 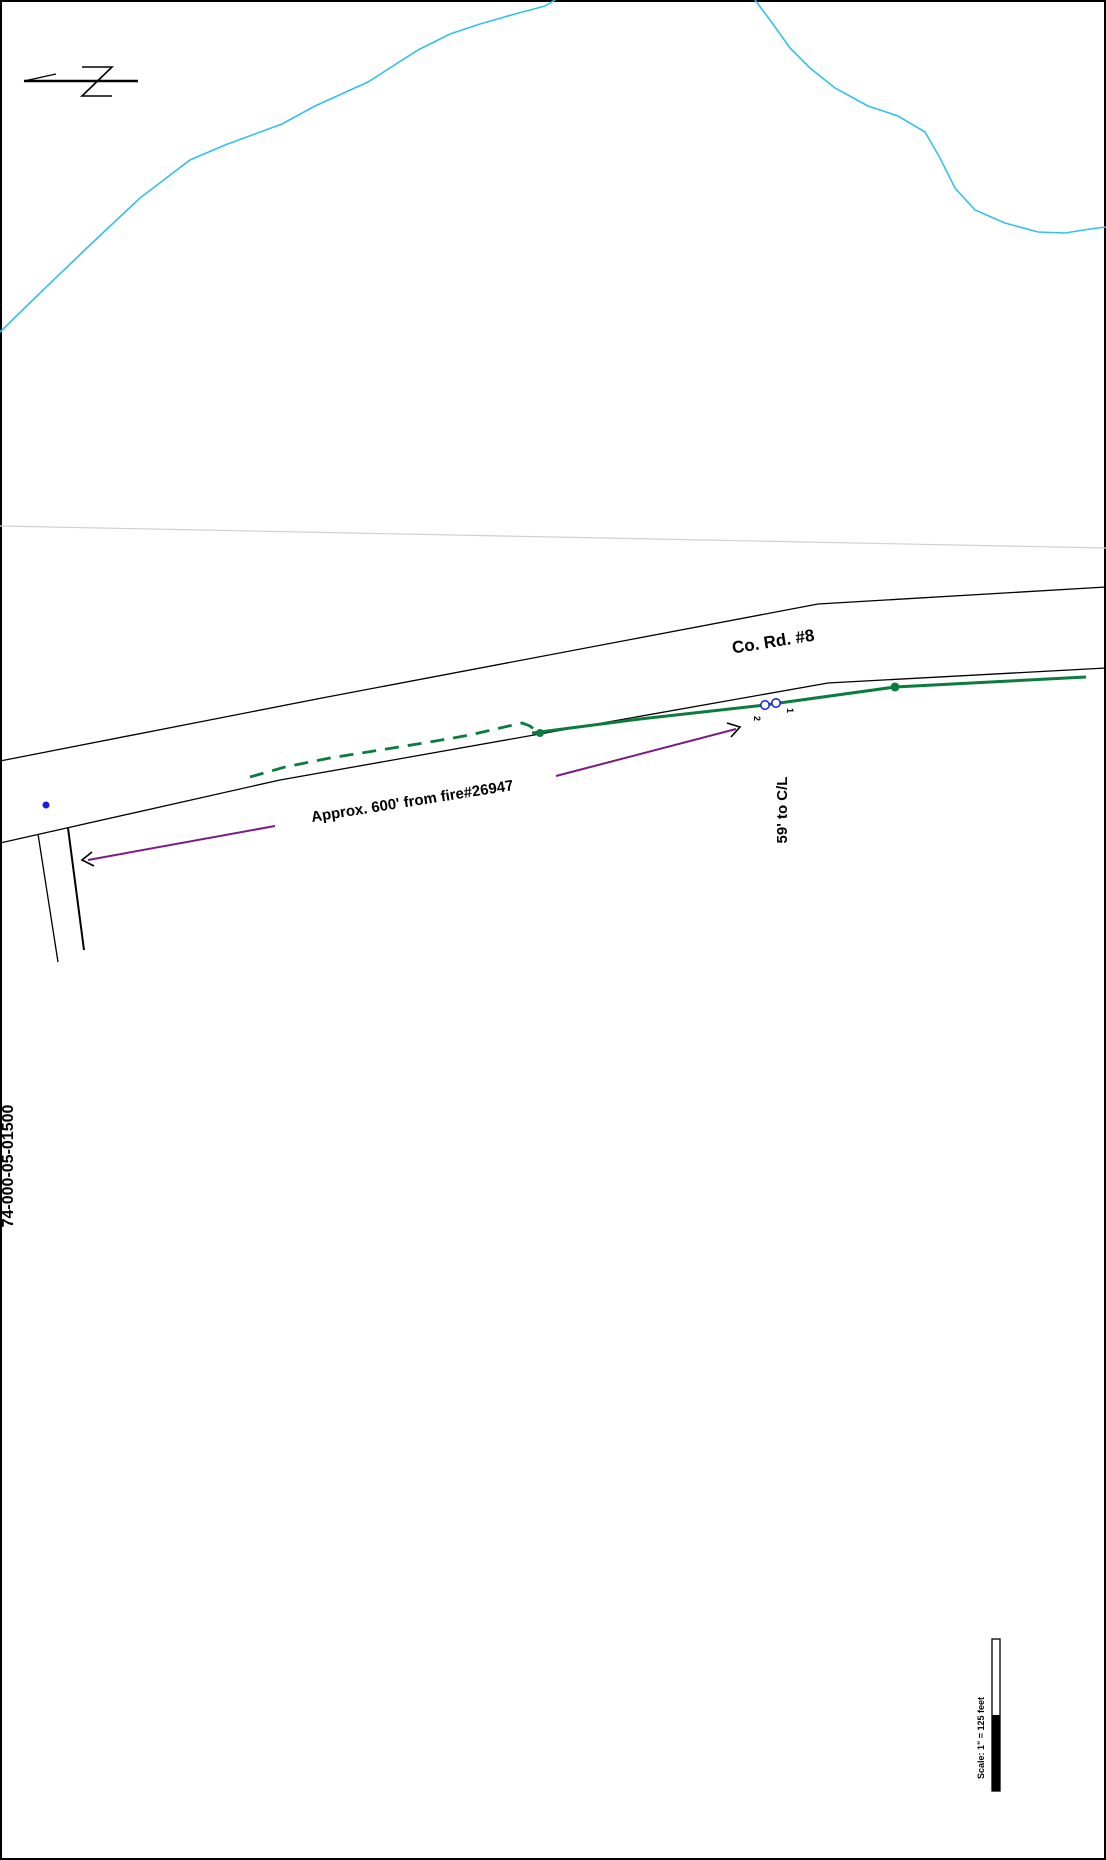 What do you see at coordinates (46, 805) in the screenshot?
I see `site-marker-dot-icon` at bounding box center [46, 805].